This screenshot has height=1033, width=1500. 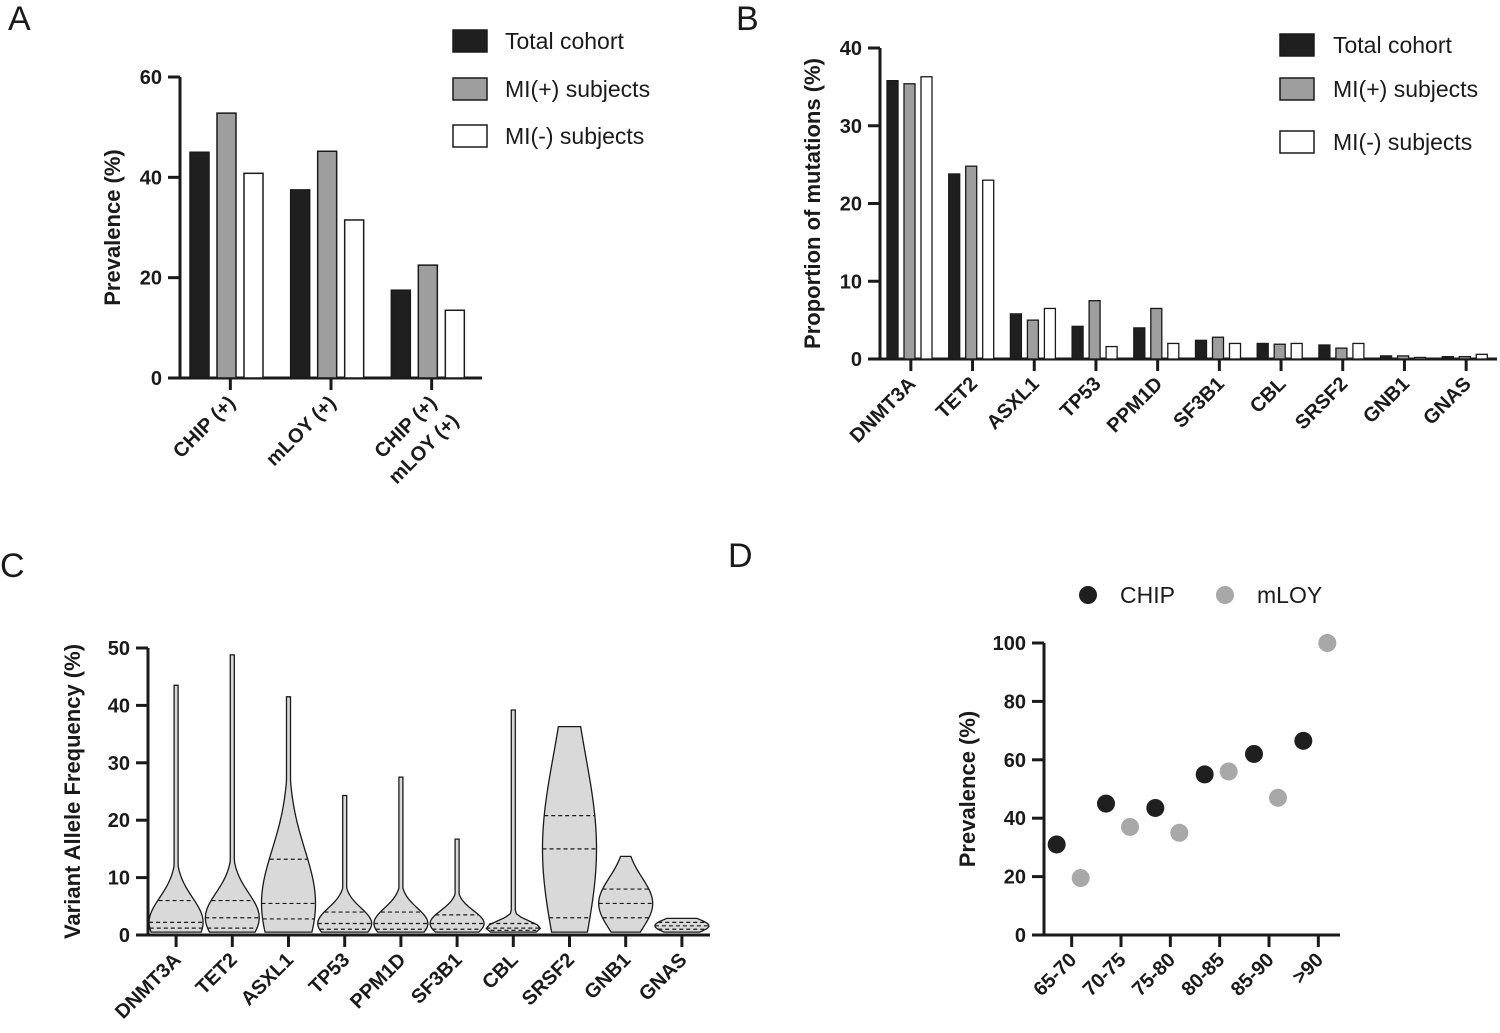 What do you see at coordinates (1321, 403) in the screenshot?
I see `b-x-category-label: SRSF2` at bounding box center [1321, 403].